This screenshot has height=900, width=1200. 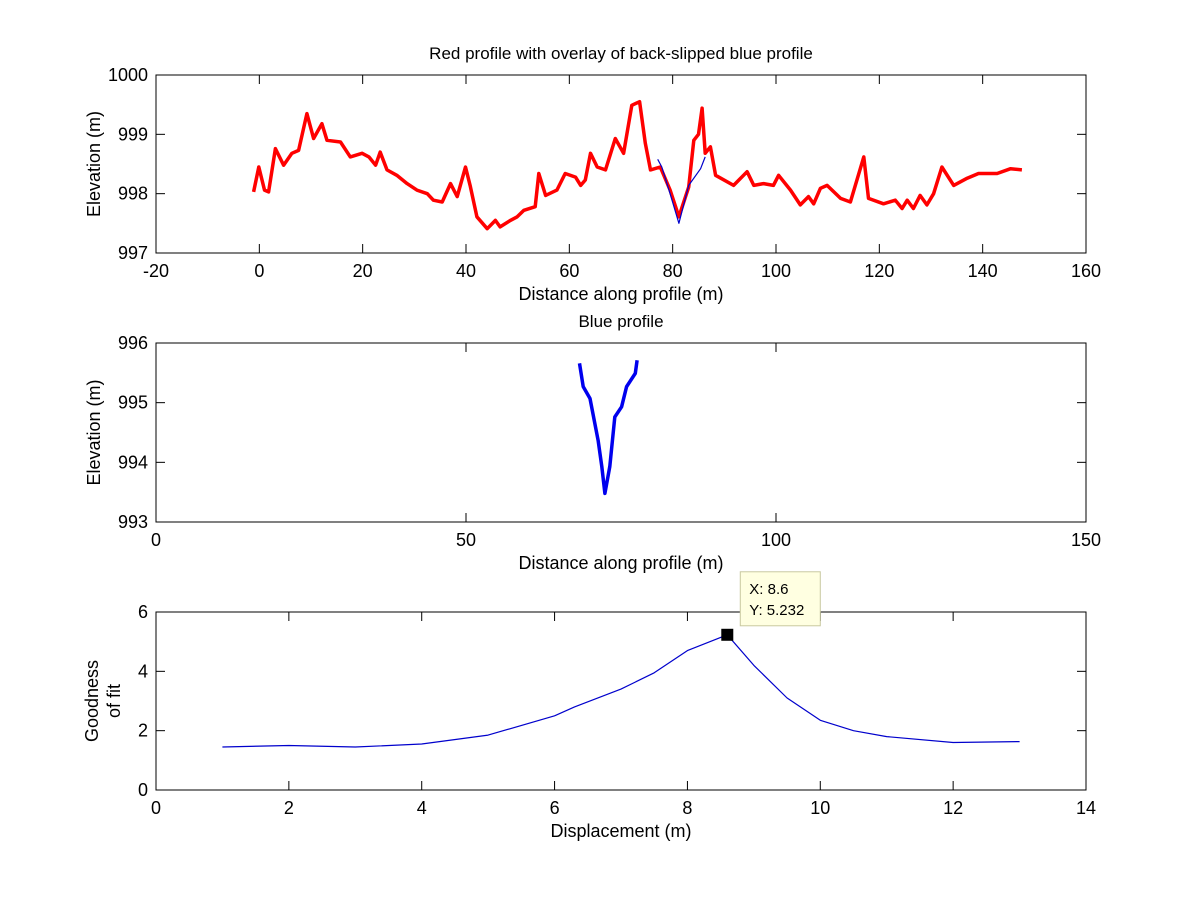 What do you see at coordinates (422, 808) in the screenshot?
I see `x-tick-label: 4` at bounding box center [422, 808].